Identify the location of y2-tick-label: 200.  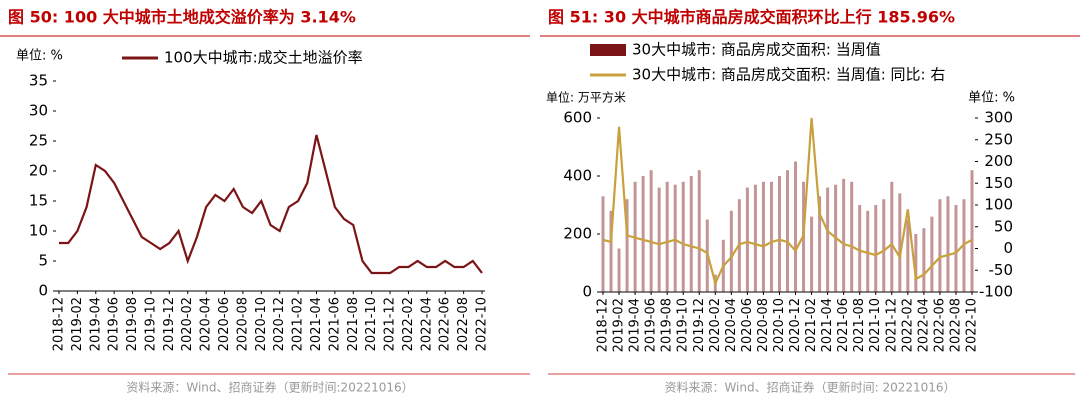
(998, 161).